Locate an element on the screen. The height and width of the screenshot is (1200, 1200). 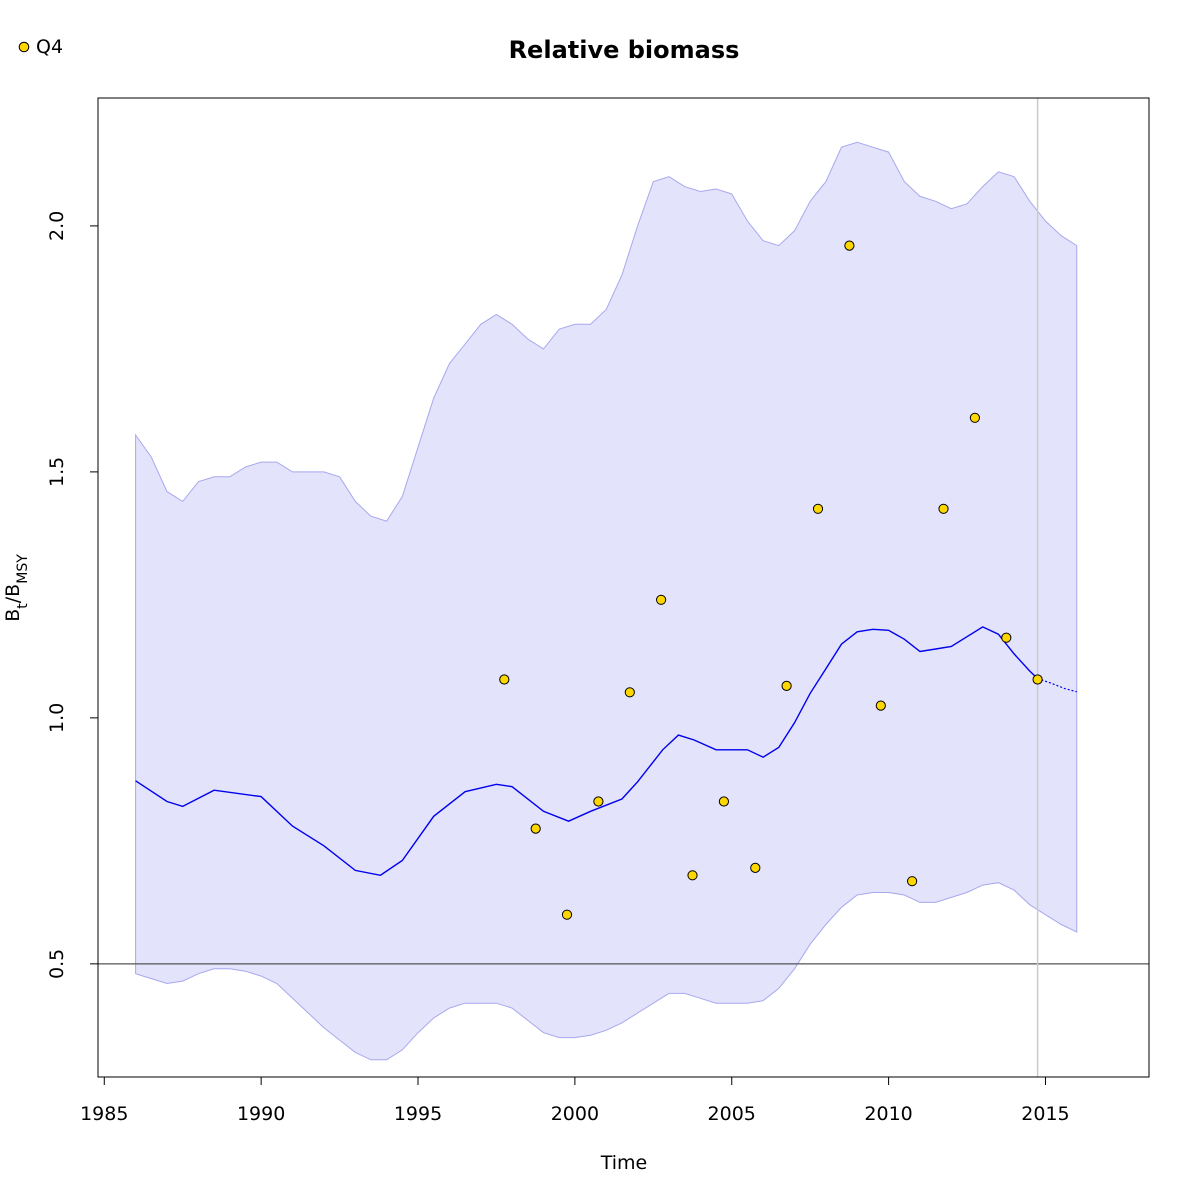
legend-label: Q4 is located at coordinates (49, 47).